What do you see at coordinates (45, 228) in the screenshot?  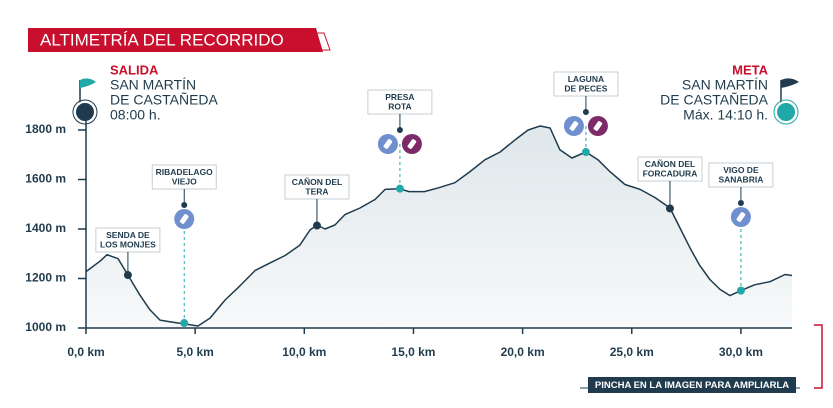 I see `y-tick-label: 1400 m` at bounding box center [45, 228].